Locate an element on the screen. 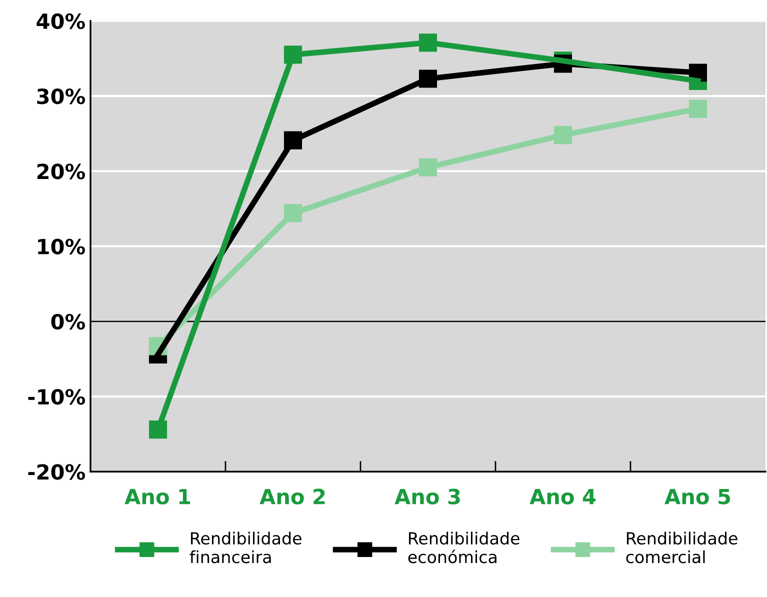 Image resolution: width=767 pixels, height=597 pixels. y-tick-label: 40% is located at coordinates (60, 21).